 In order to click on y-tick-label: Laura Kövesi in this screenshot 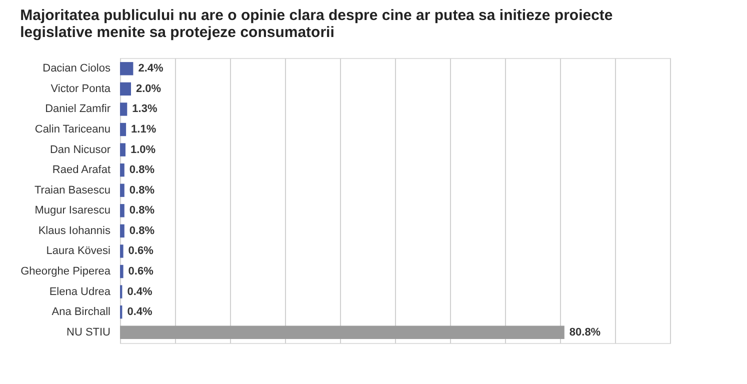, I will do `click(78, 251)`.